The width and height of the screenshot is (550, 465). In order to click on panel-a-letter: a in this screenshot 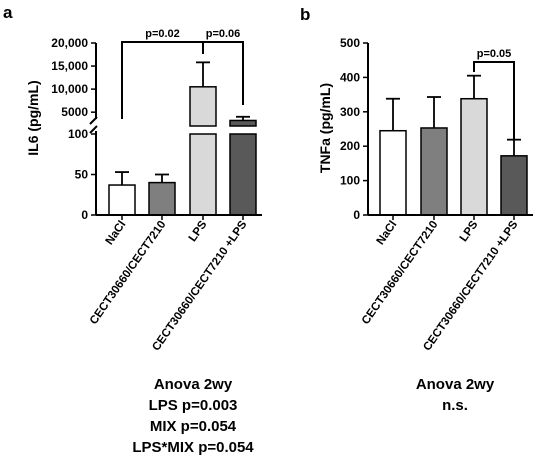, I will do `click(8, 12)`.